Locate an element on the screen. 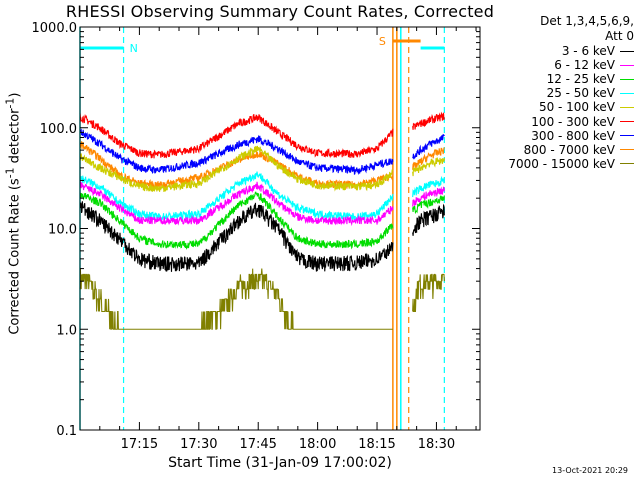  y-tick-label-1: 100.0 is located at coordinates (58, 129).